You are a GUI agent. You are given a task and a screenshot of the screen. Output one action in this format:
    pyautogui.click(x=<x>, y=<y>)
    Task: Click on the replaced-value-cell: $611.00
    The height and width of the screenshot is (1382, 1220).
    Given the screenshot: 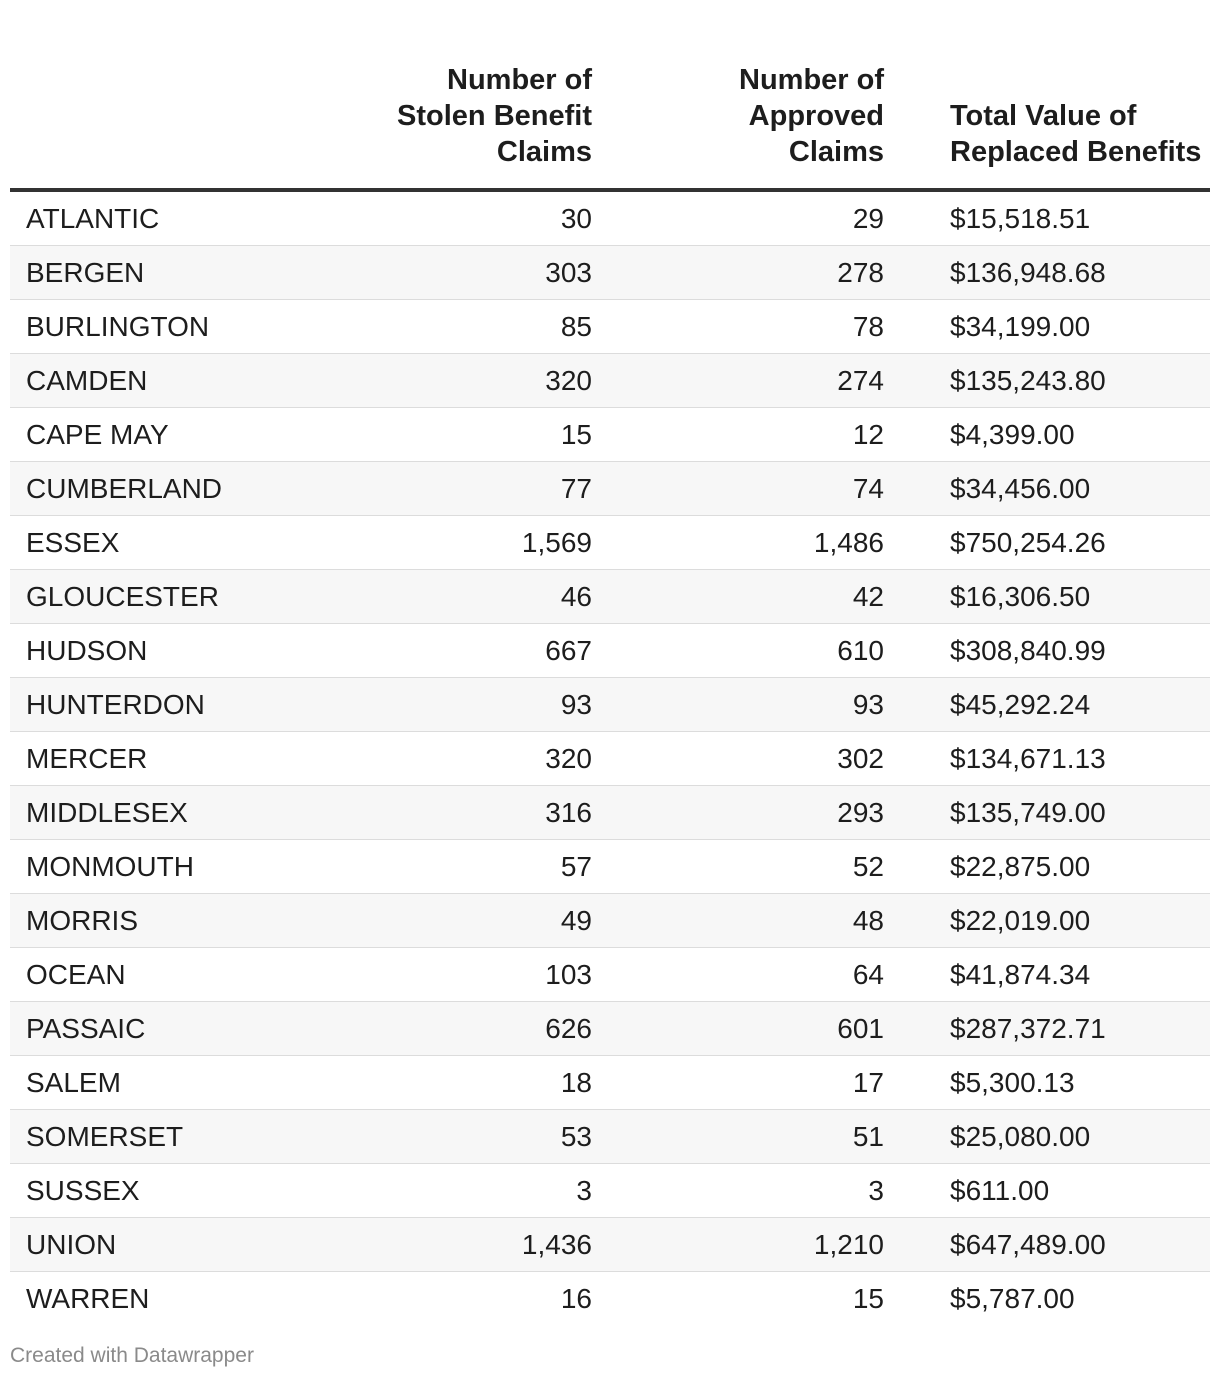 What is the action you would take?
    pyautogui.click(x=1047, y=1190)
    